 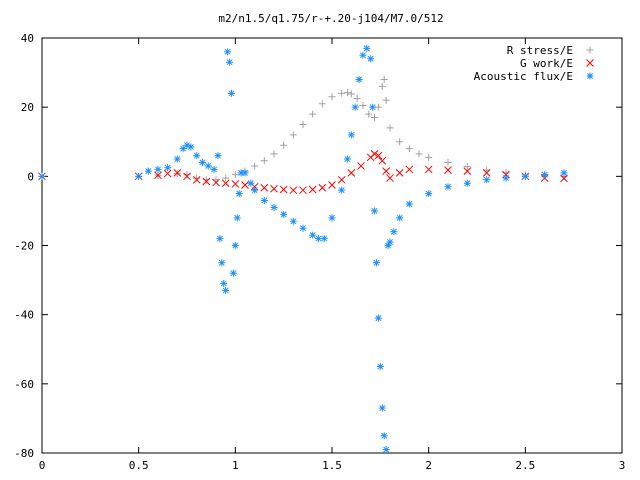 I want to click on y-tick-label: -60, so click(x=24, y=384).